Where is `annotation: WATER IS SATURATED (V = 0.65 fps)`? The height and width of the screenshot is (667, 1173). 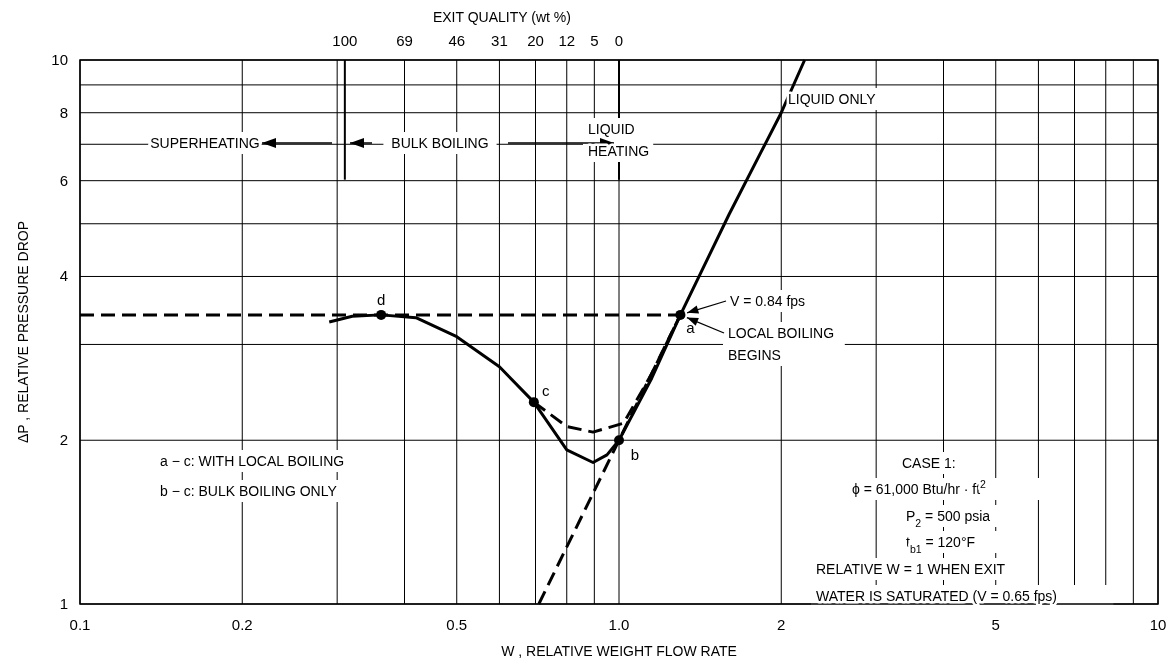
annotation: WATER IS SATURATED (V = 0.65 fps) is located at coordinates (937, 596).